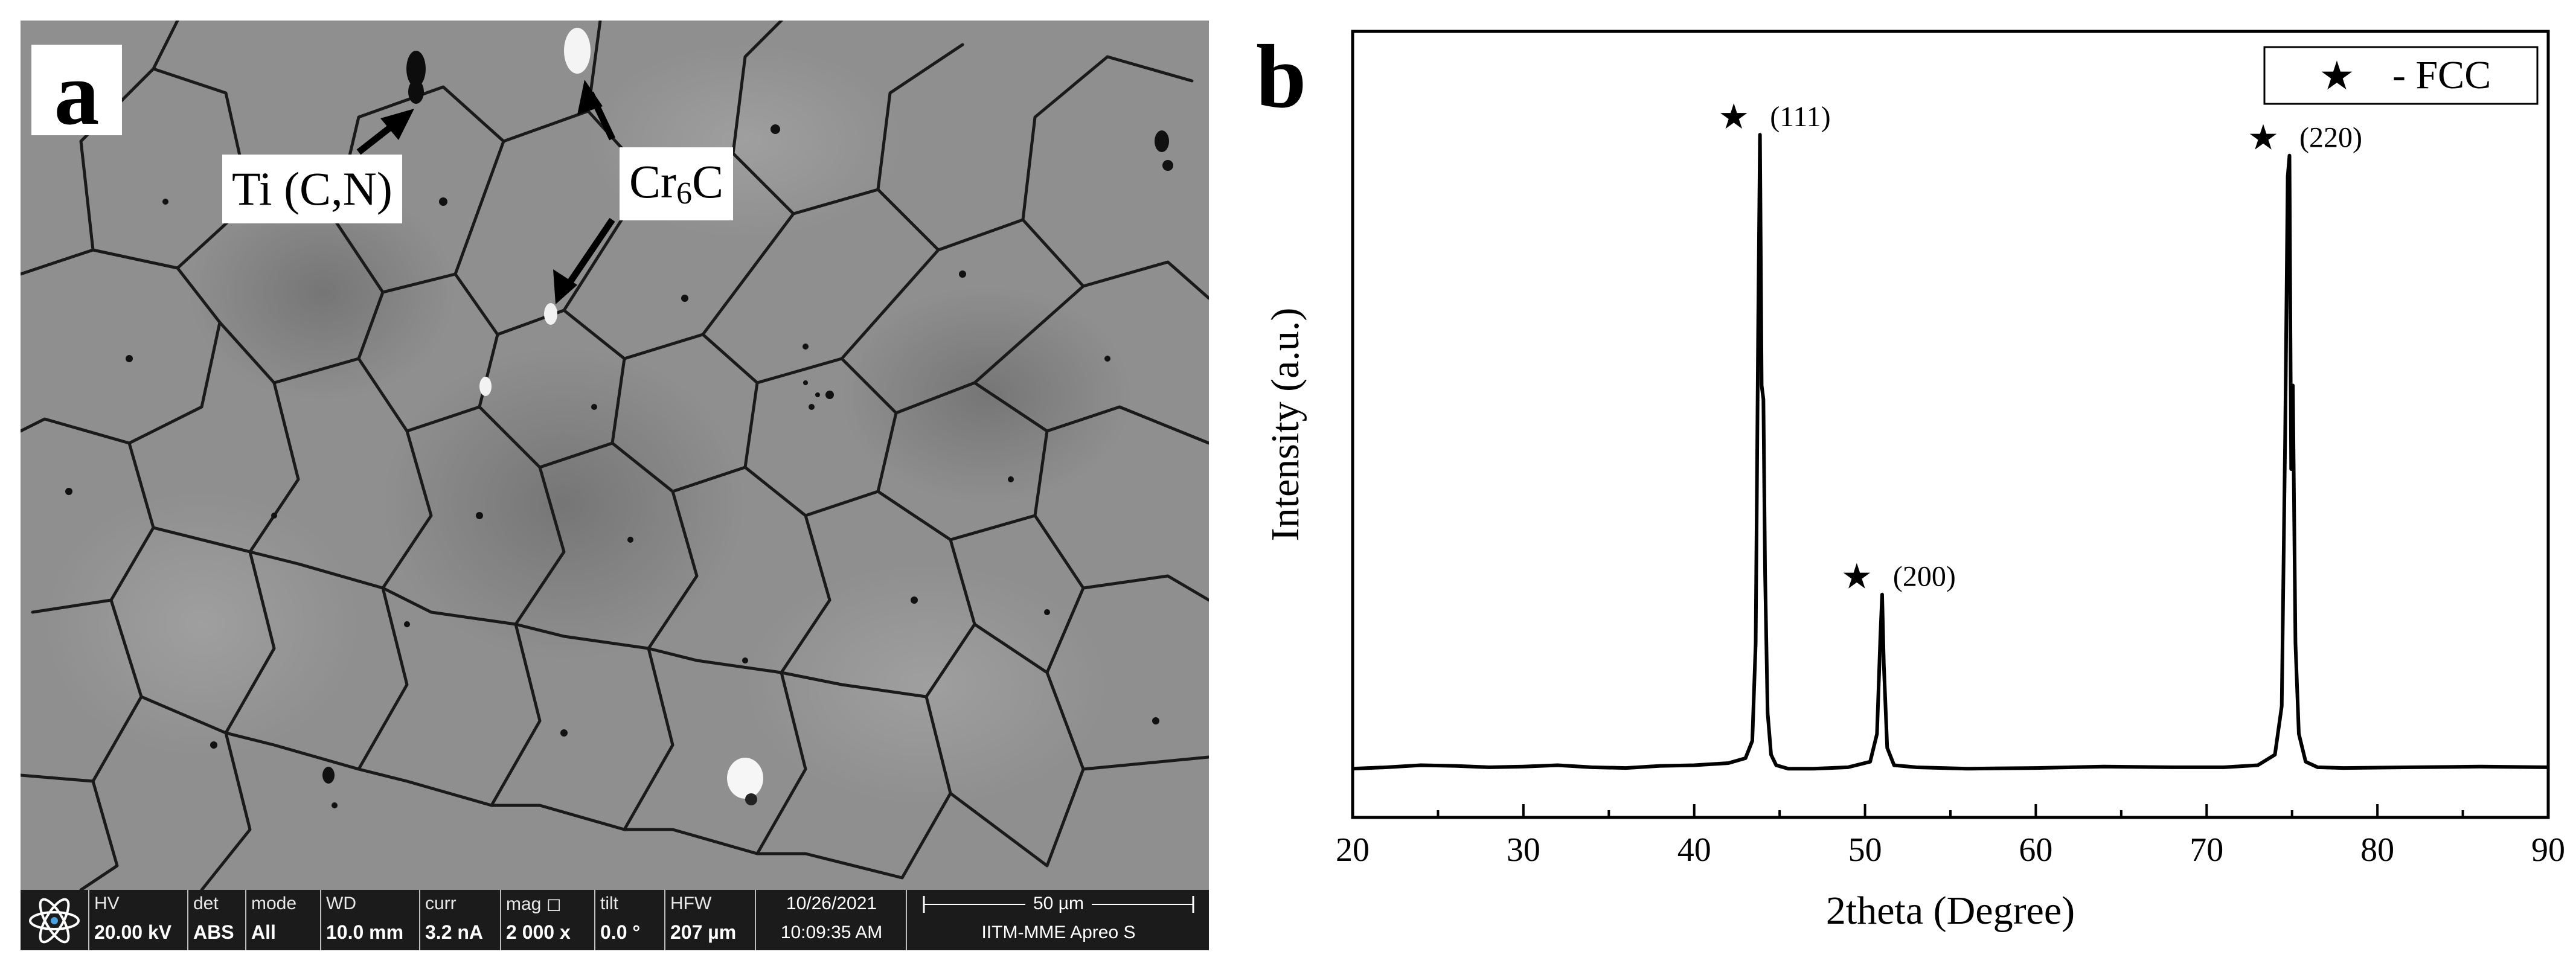 This screenshot has width=2576, height=972. What do you see at coordinates (216, 920) in the screenshot?
I see `databar-det: det ABS` at bounding box center [216, 920].